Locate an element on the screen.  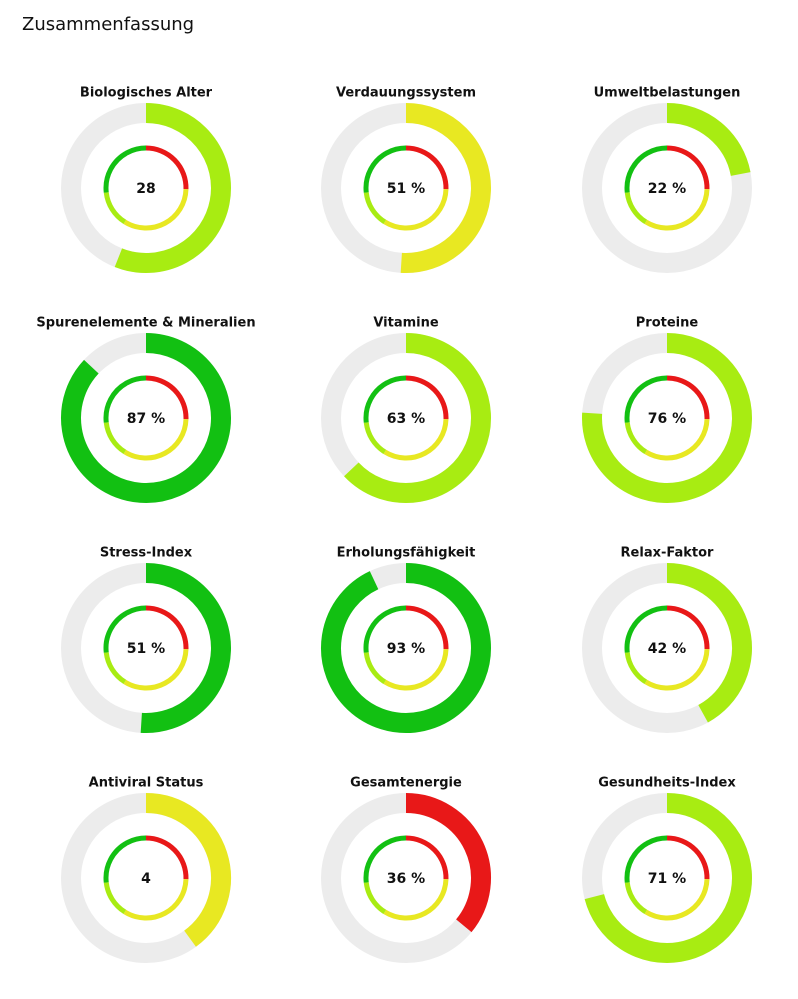
gauge-title: Vitamine is located at coordinates (406, 323).